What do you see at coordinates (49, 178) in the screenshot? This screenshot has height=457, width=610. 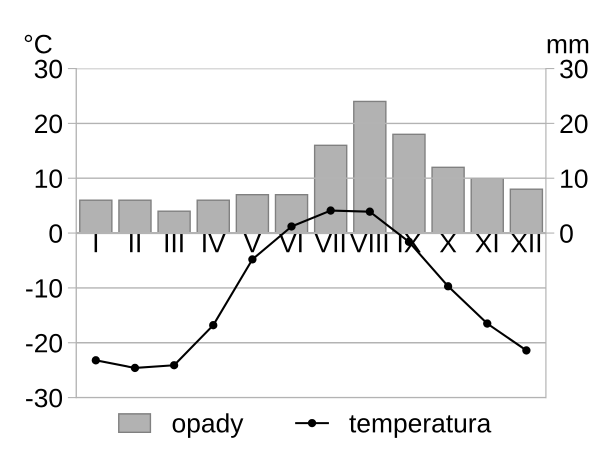 I see `y-tick-label: 10` at bounding box center [49, 178].